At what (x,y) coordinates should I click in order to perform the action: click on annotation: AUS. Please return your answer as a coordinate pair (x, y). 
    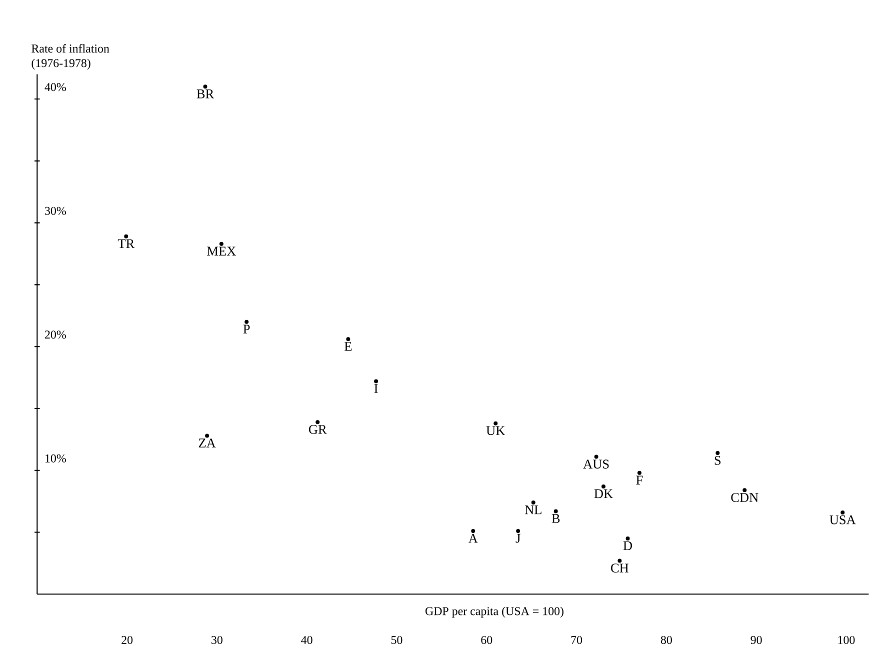
    Looking at the image, I should click on (596, 464).